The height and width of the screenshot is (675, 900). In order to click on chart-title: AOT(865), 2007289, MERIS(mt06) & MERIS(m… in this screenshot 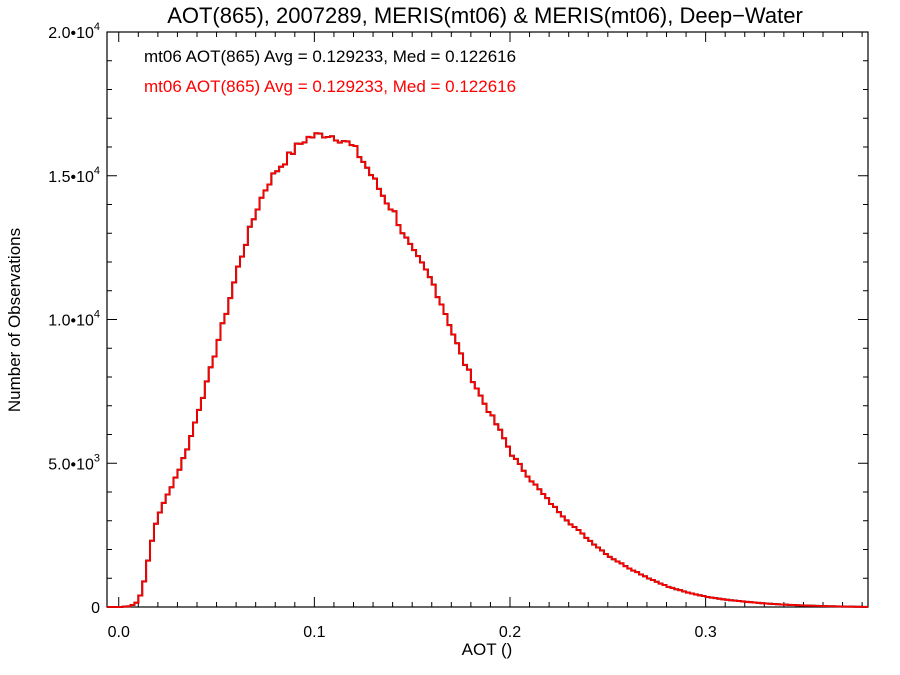, I will do `click(485, 15)`.